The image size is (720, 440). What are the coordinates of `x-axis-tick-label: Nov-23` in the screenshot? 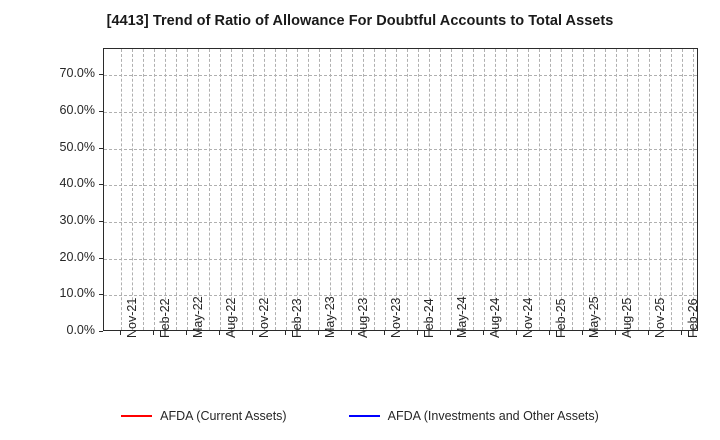 It's located at (395, 317).